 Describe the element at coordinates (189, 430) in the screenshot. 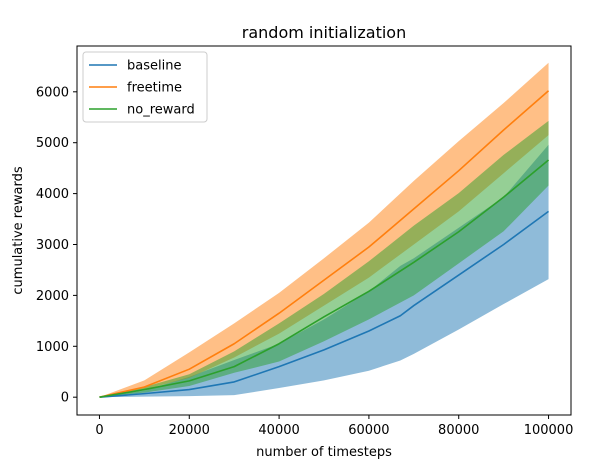

I see `x-tick-label: 20000` at that location.